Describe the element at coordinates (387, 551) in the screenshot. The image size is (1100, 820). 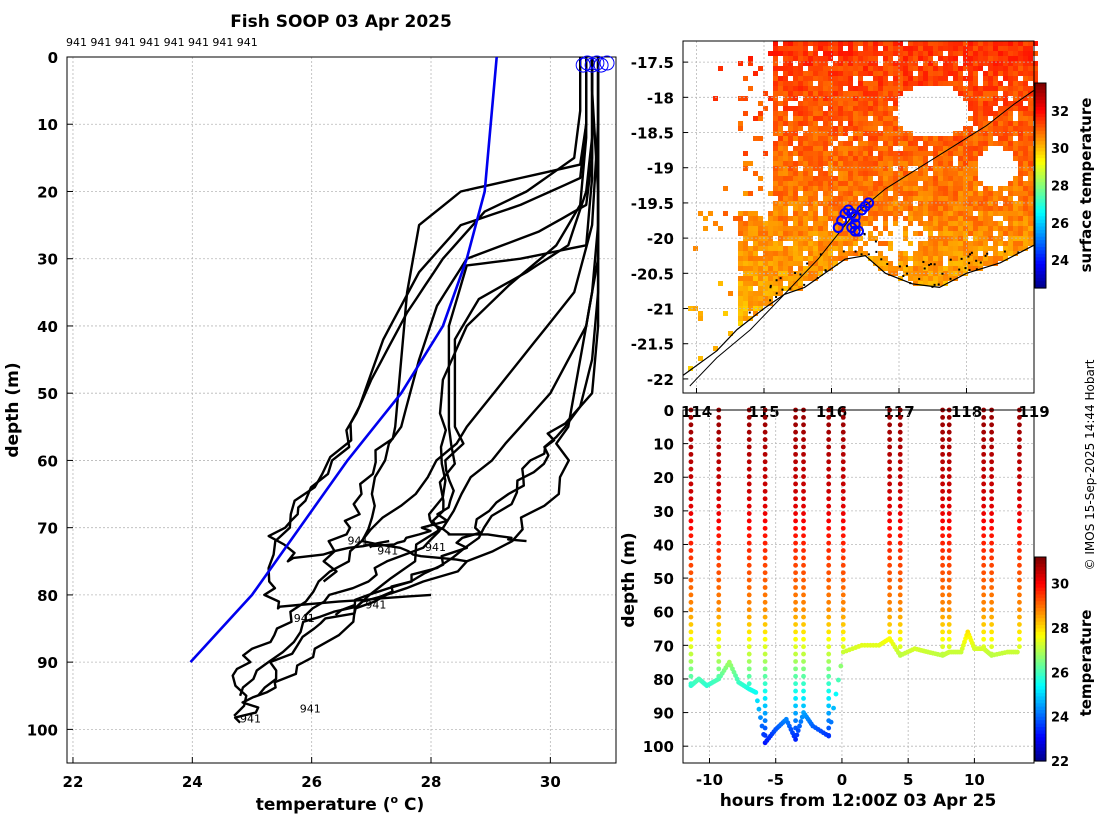
I see `profile-label: 941` at that location.